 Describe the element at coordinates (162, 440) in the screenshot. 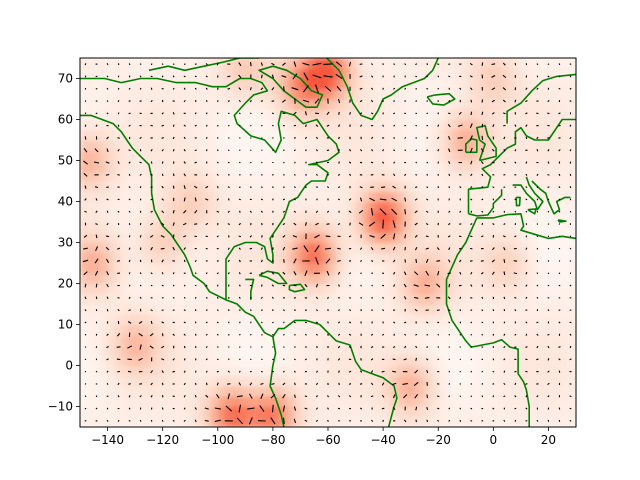

I see `x-tick-label: −120` at that location.